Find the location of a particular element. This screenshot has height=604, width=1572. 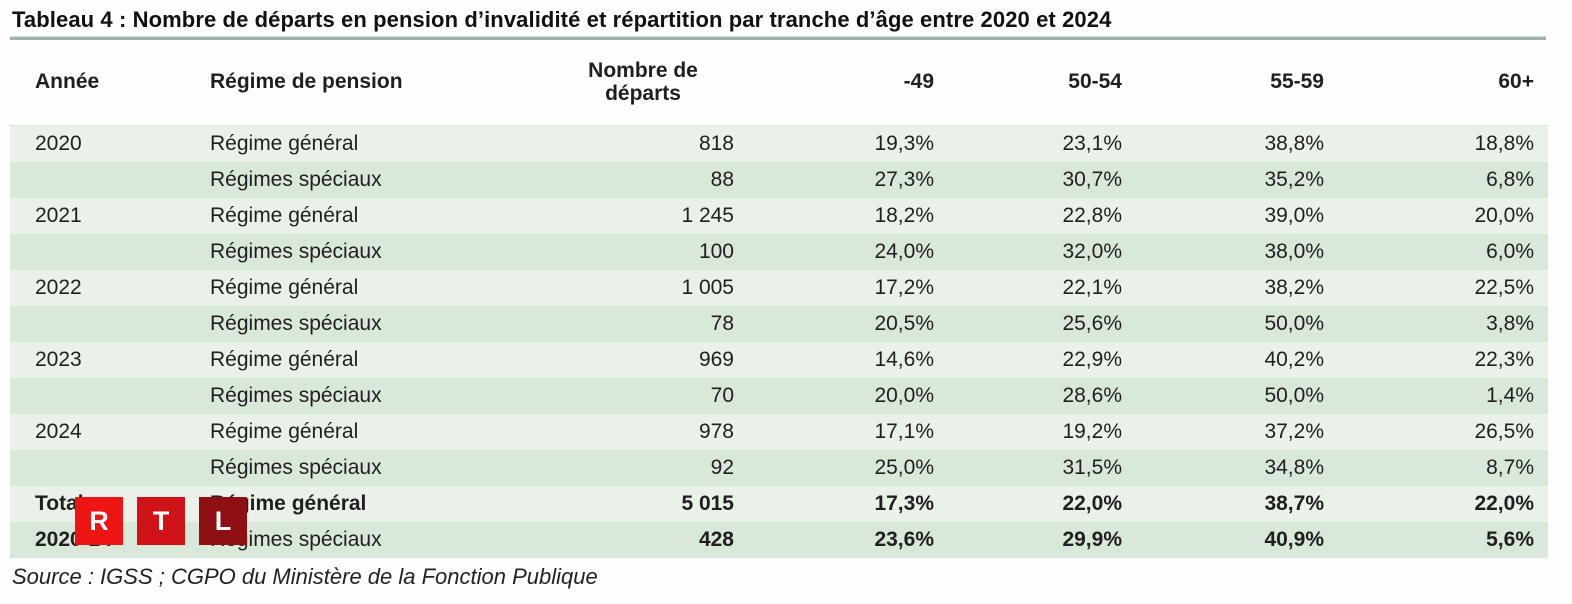

cell-pct-60plus: 5,6% is located at coordinates (1510, 539).